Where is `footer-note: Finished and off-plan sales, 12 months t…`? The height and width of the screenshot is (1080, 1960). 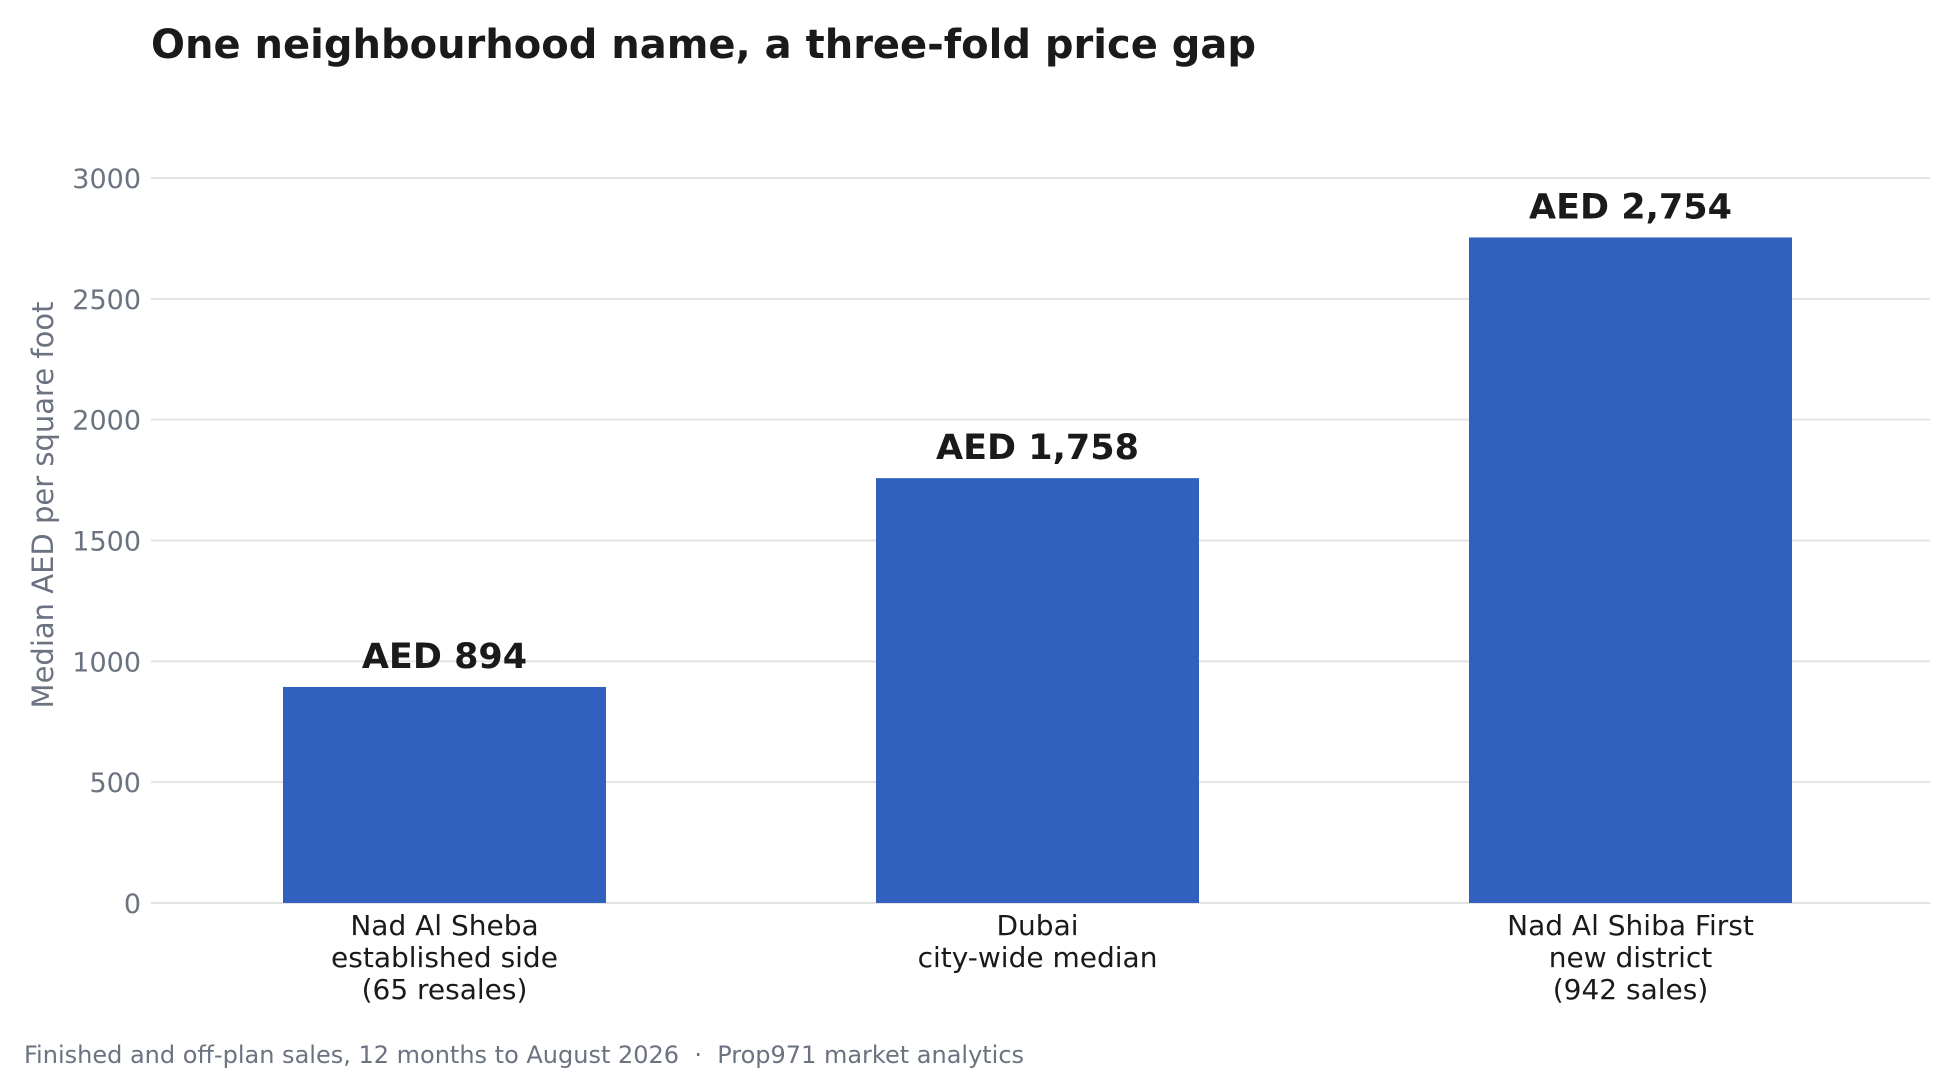 footer-note: Finished and off-plan sales, 12 months t… is located at coordinates (524, 1055).